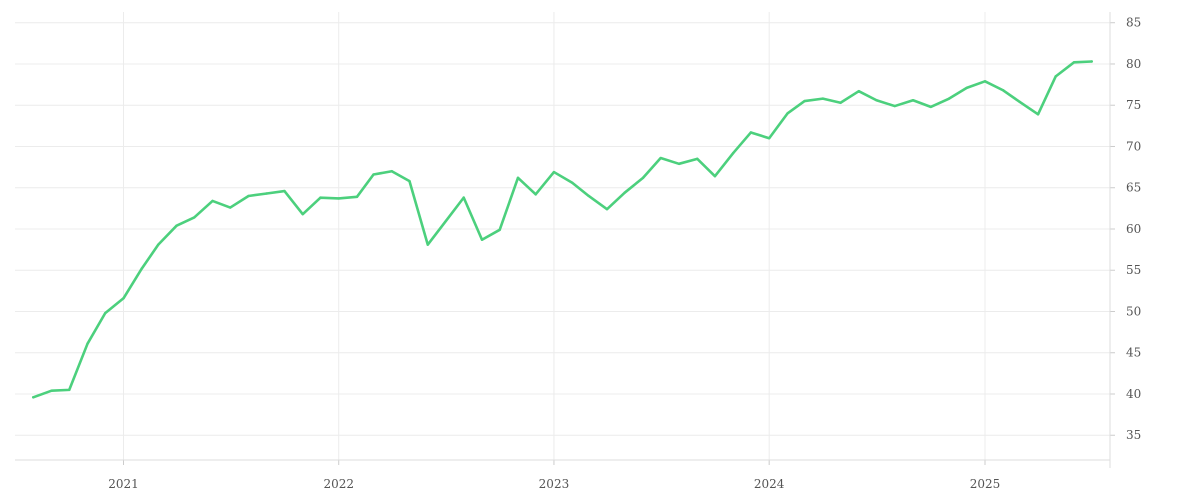 The image size is (1200, 504). Describe the element at coordinates (1133, 188) in the screenshot. I see `y-tick-label: 65` at that location.